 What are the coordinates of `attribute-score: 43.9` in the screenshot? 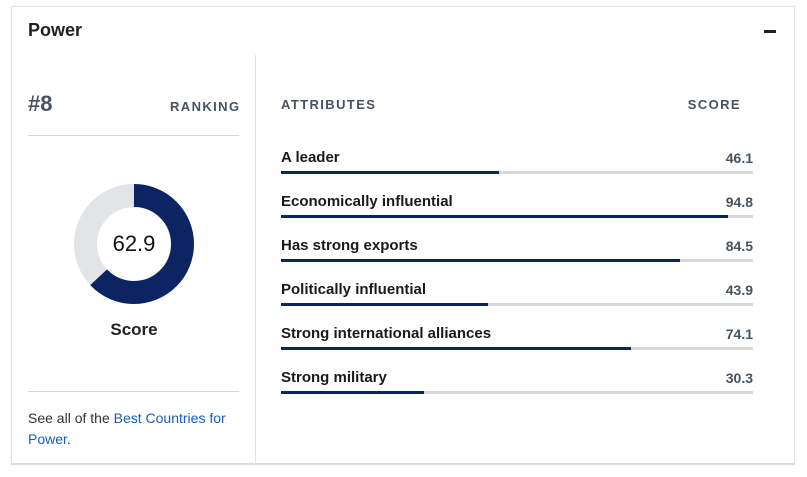 It's located at (739, 290).